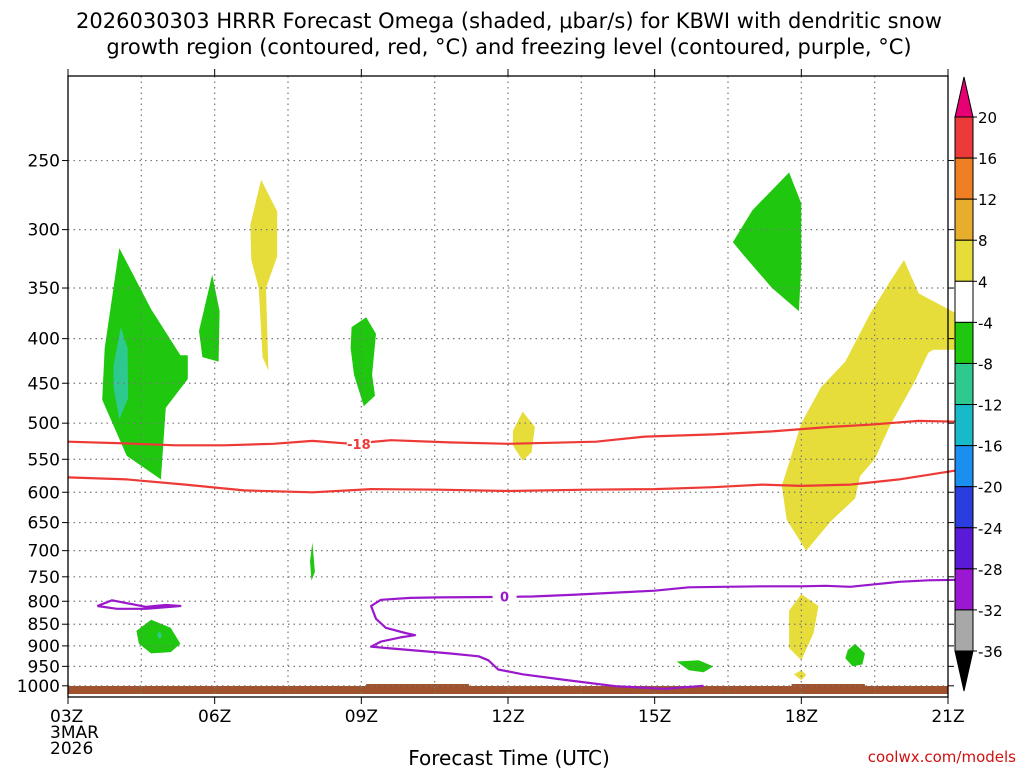  What do you see at coordinates (990, 570) in the screenshot?
I see `colorbar-label: -28` at bounding box center [990, 570].